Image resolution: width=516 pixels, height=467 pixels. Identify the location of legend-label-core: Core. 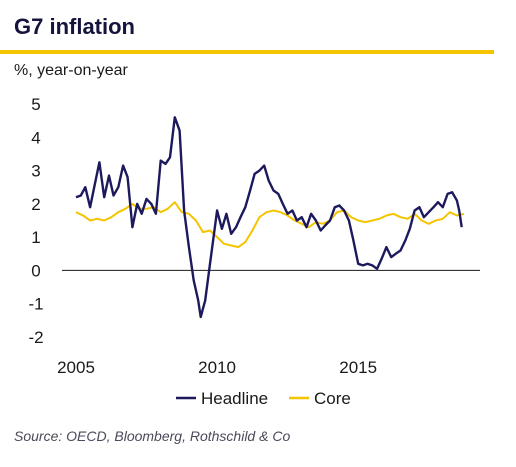
(332, 398).